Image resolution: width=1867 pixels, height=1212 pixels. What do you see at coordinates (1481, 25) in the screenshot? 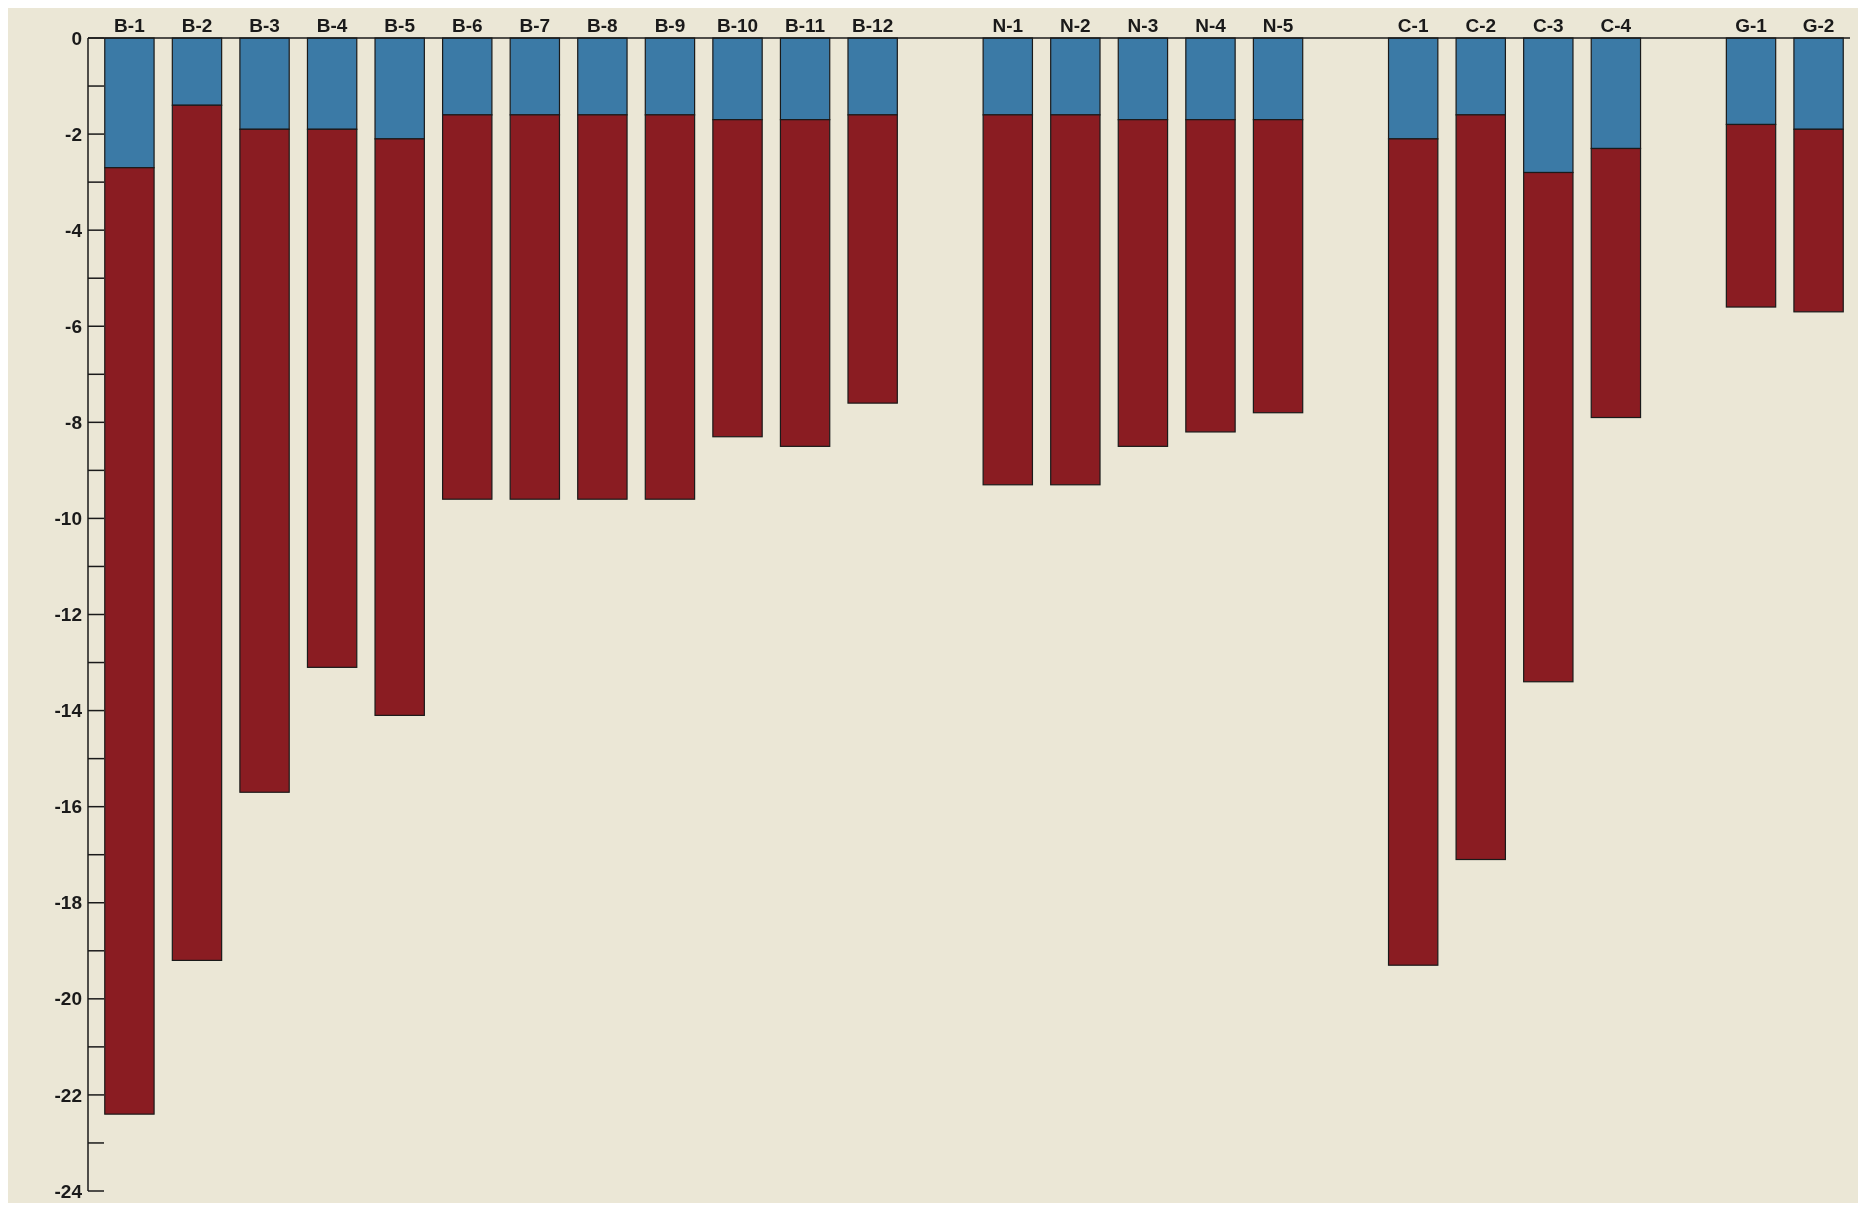
I see `x-tick-label: C-2` at bounding box center [1481, 25].